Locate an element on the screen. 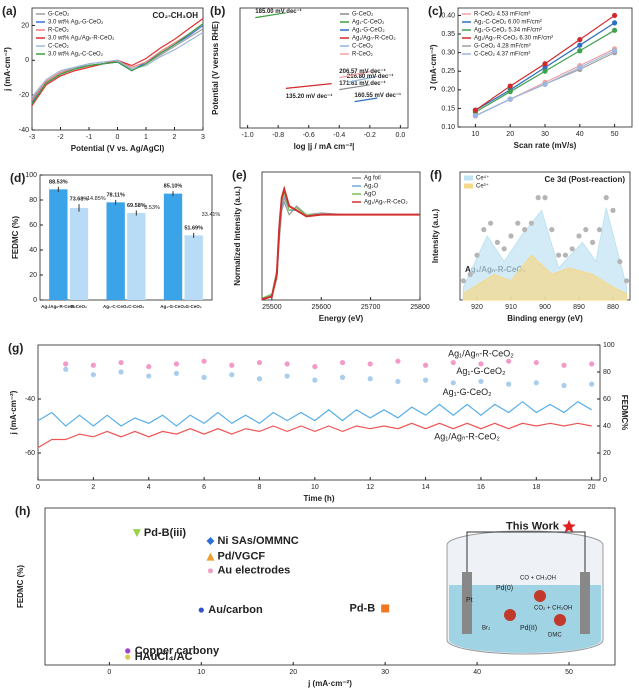  point-label: Copper carbony is located at coordinates (177, 651).